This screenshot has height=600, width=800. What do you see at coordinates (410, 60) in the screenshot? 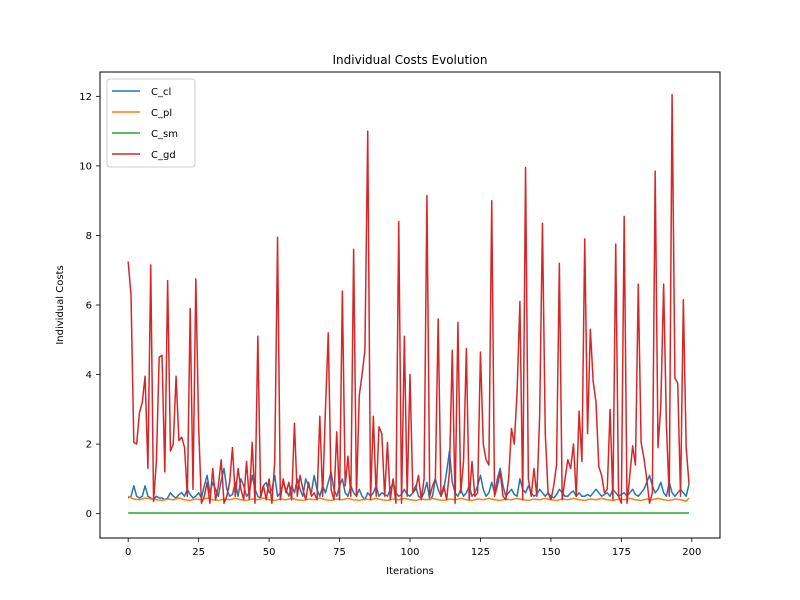
I see `chart-title: Individual Costs Evolution` at bounding box center [410, 60].